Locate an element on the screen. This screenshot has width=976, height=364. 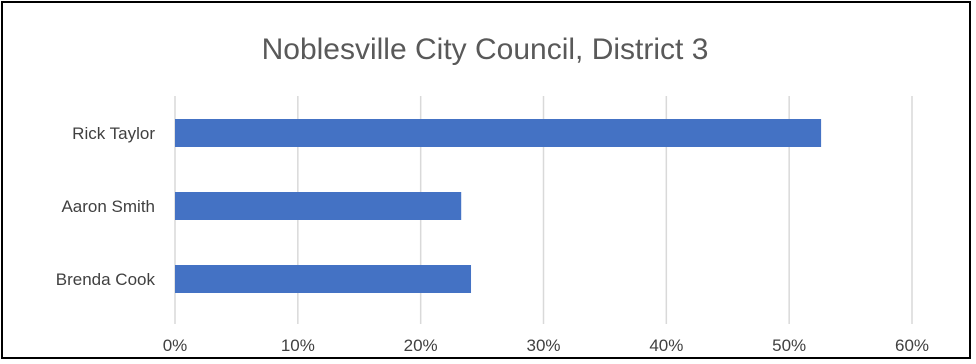
x-tick-label: 40% is located at coordinates (666, 345).